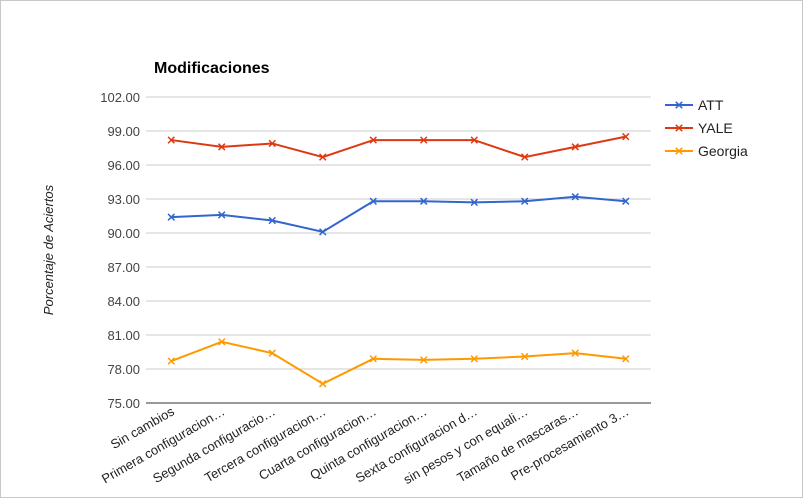  I want to click on y-tick-label: 102.00, so click(120, 97).